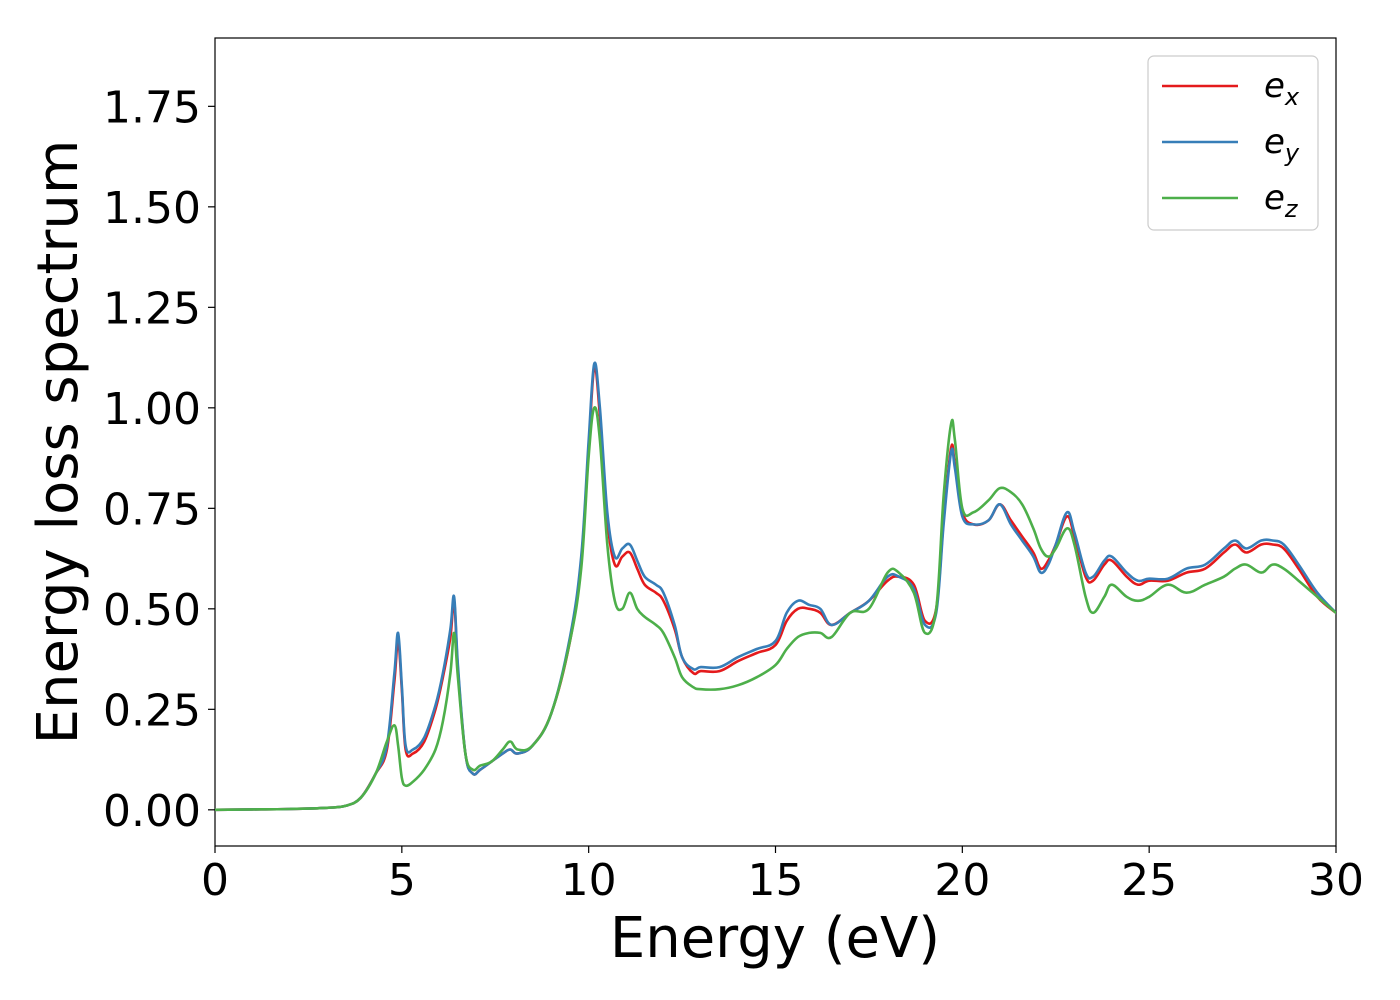  Describe the element at coordinates (1282, 144) in the screenshot. I see `legend-label-y: ey` at that location.